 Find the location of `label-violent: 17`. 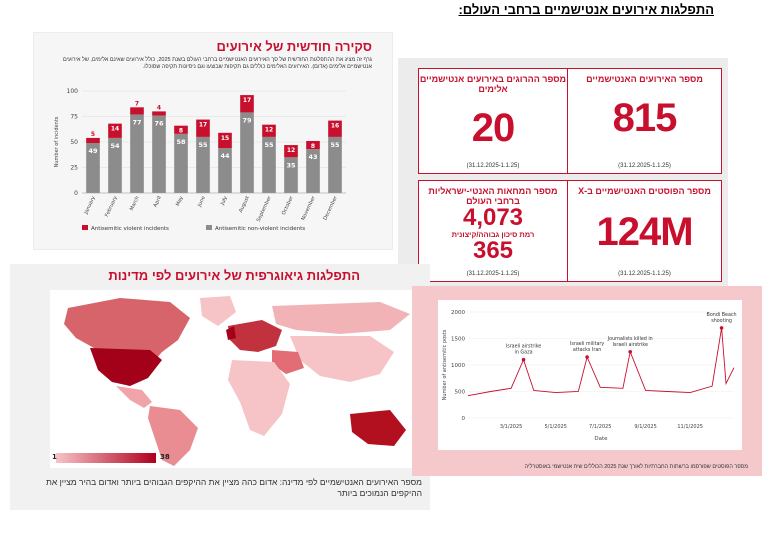

label-violent: 17 is located at coordinates (203, 125).